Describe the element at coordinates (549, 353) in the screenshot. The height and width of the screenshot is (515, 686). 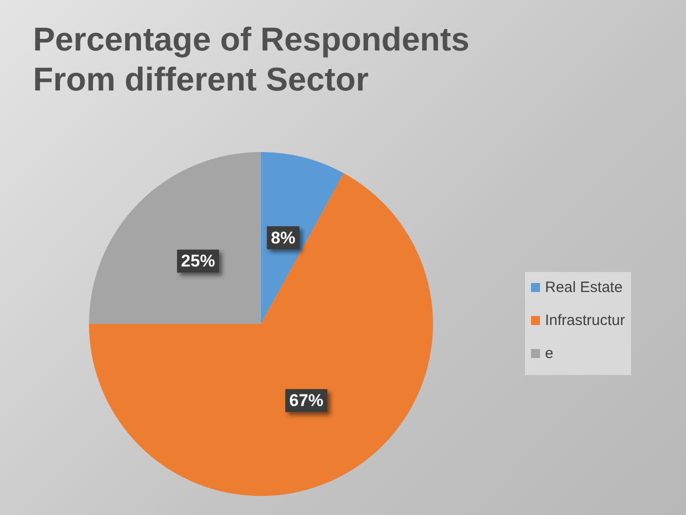
I see `legend-label: e` at that location.